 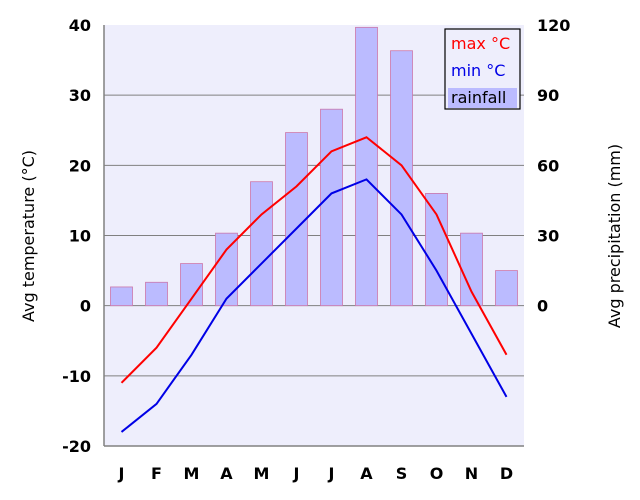 I want to click on y-tick-label: 30, so click(x=80, y=95).